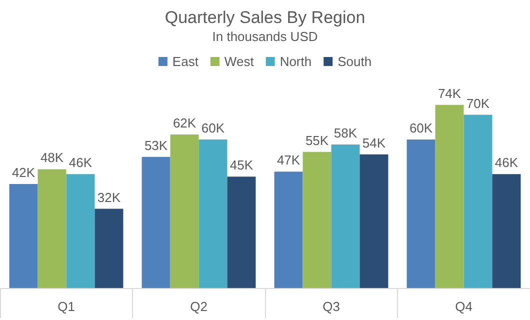 The width and height of the screenshot is (530, 320). What do you see at coordinates (239, 61) in the screenshot?
I see `legend-label: West` at bounding box center [239, 61].